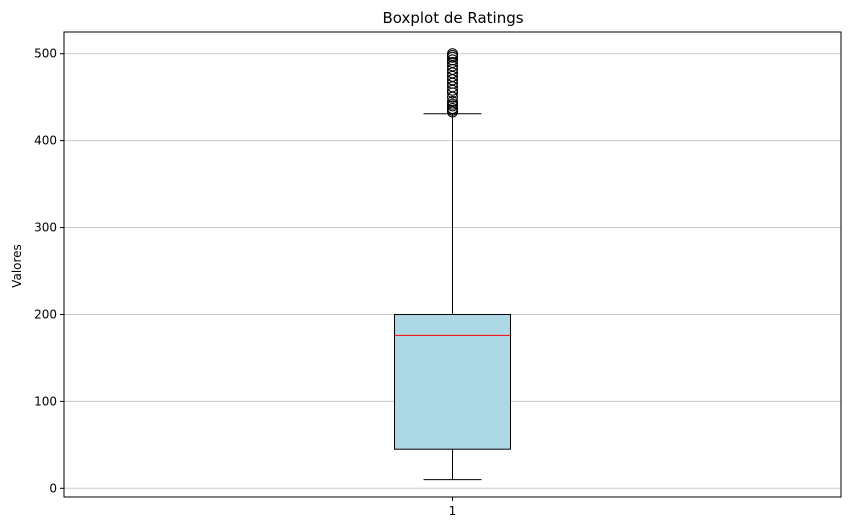  What do you see at coordinates (452, 18) in the screenshot?
I see `chart-title: Boxplot de Ratings` at bounding box center [452, 18].